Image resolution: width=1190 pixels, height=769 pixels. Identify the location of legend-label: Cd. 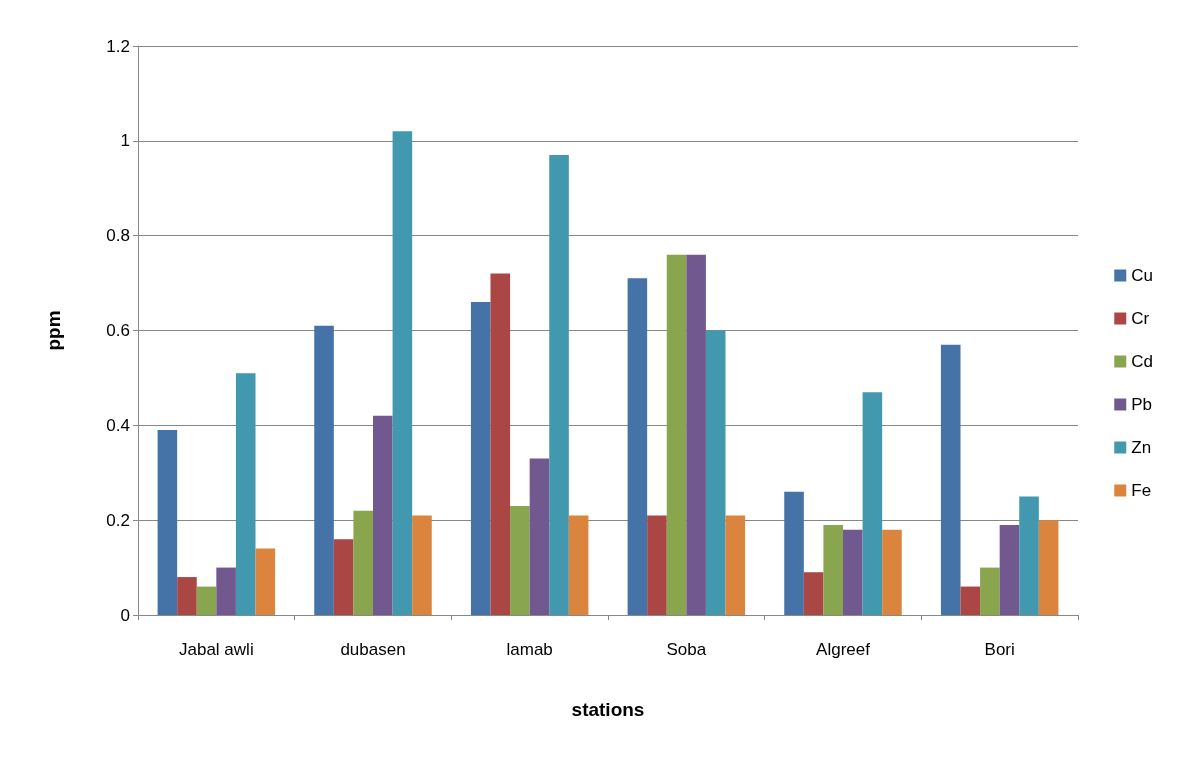
(1142, 361).